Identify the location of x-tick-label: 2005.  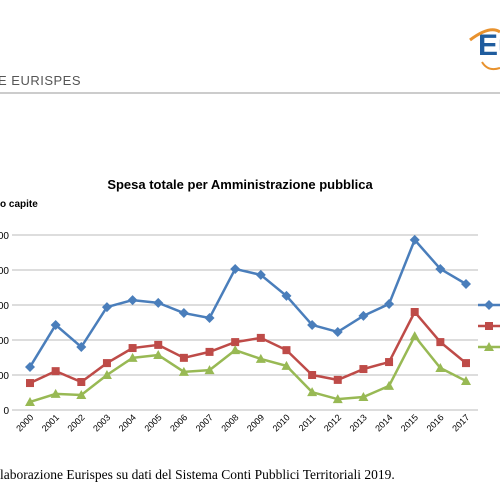
(152, 422).